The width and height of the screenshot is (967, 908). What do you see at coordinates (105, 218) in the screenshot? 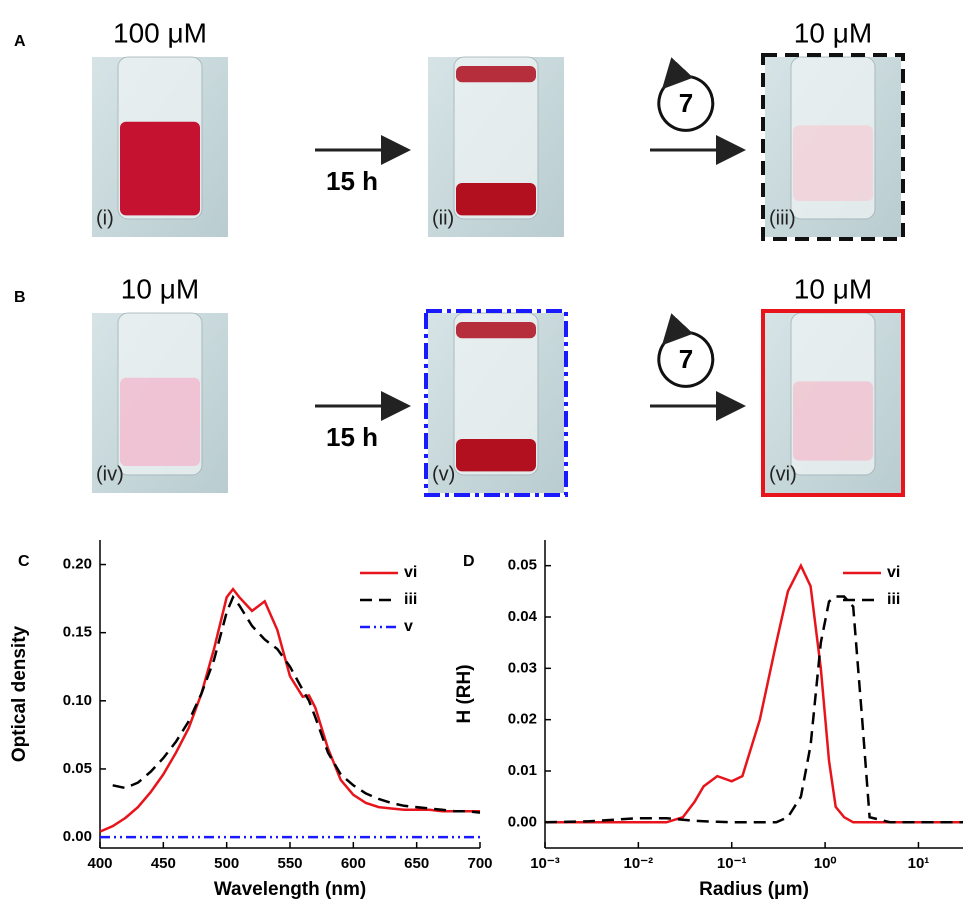
I see `photo-label: (i)` at bounding box center [105, 218].